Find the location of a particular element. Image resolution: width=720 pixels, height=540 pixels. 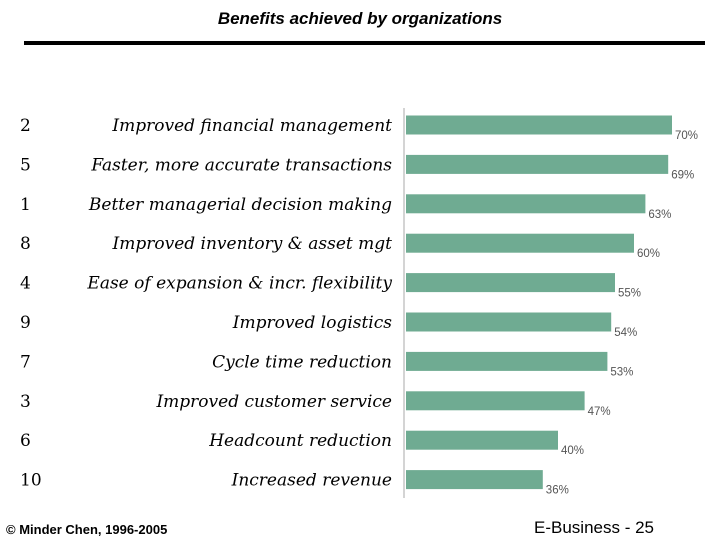

category-label: Improved customer service is located at coordinates (273, 402).